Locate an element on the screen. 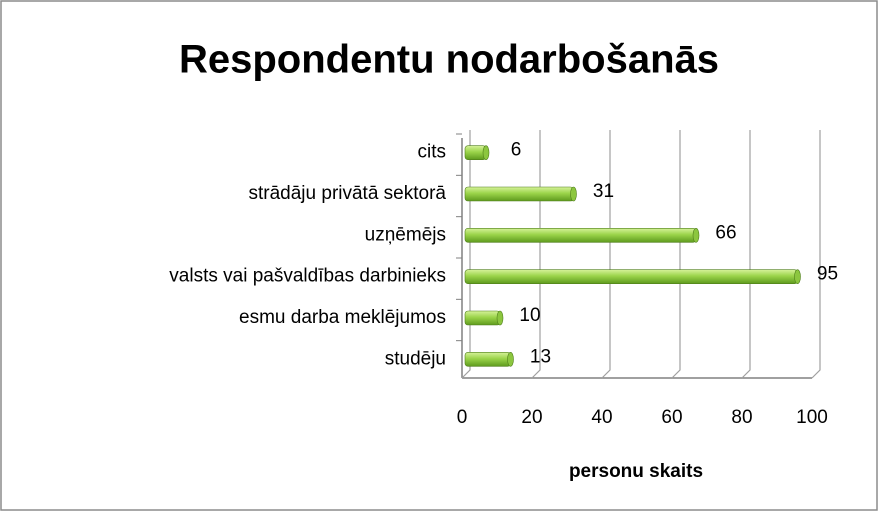  x-axis-label: personu skaits is located at coordinates (636, 471).